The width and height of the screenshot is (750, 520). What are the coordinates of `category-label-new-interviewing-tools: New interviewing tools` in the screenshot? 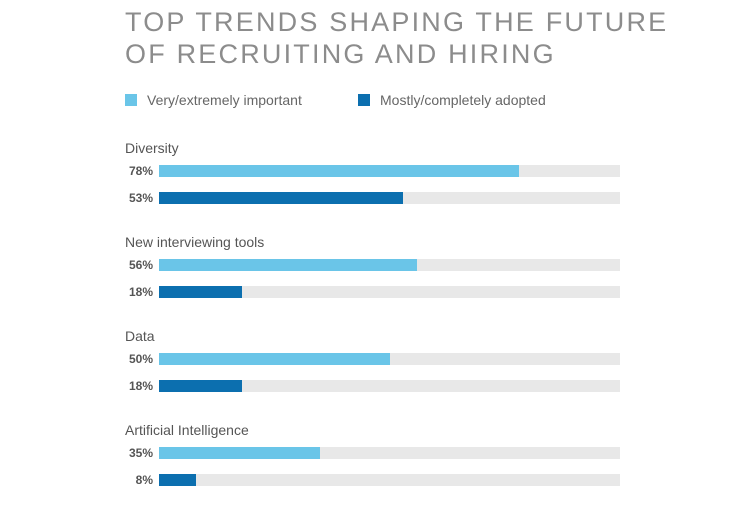 It's located at (195, 242).